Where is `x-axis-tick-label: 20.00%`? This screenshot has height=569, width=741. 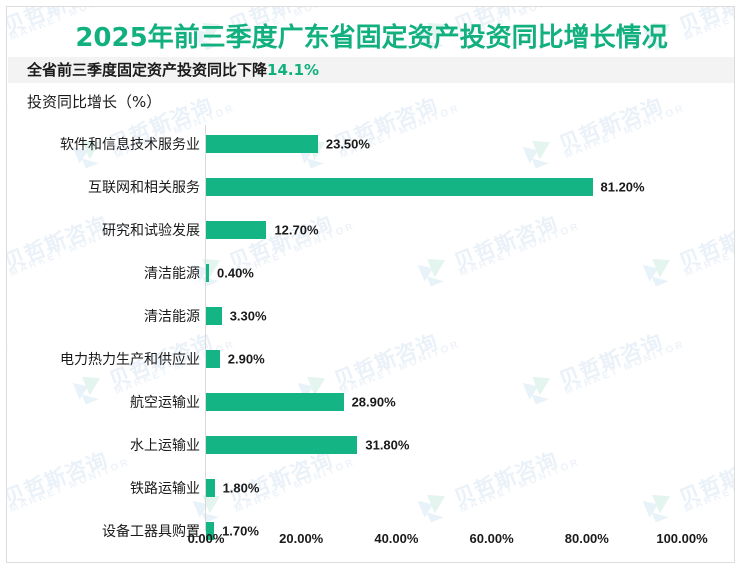
x-axis-tick-label: 20.00% is located at coordinates (301, 538).